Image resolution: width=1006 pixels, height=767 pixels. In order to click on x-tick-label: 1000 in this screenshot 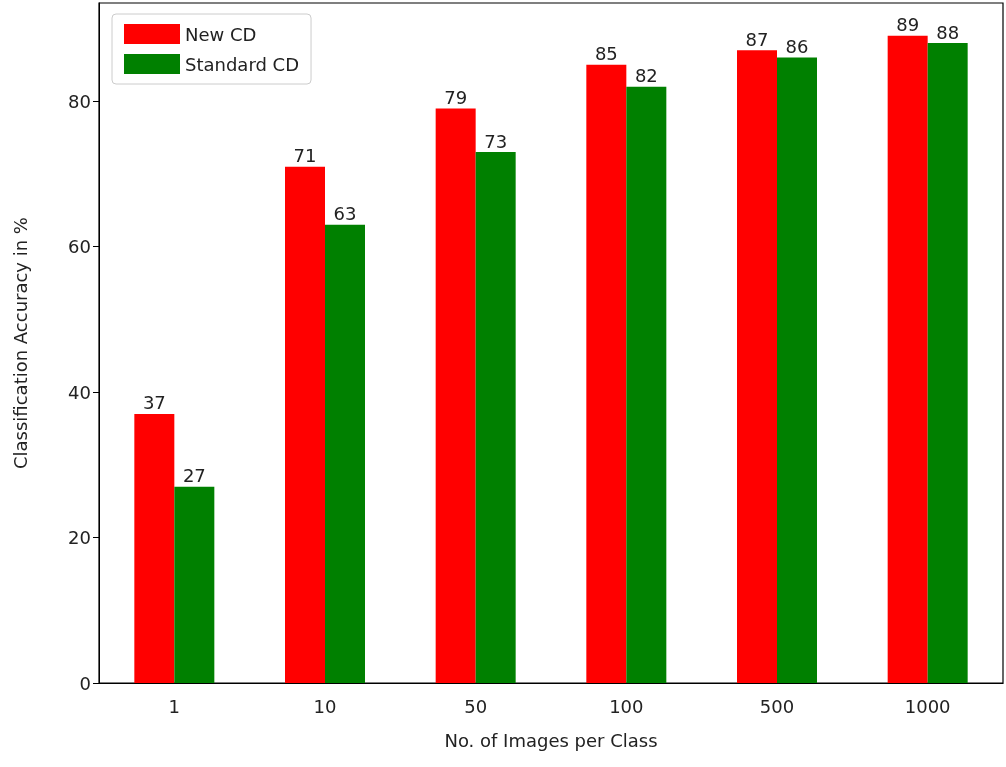, I will do `click(927, 706)`.